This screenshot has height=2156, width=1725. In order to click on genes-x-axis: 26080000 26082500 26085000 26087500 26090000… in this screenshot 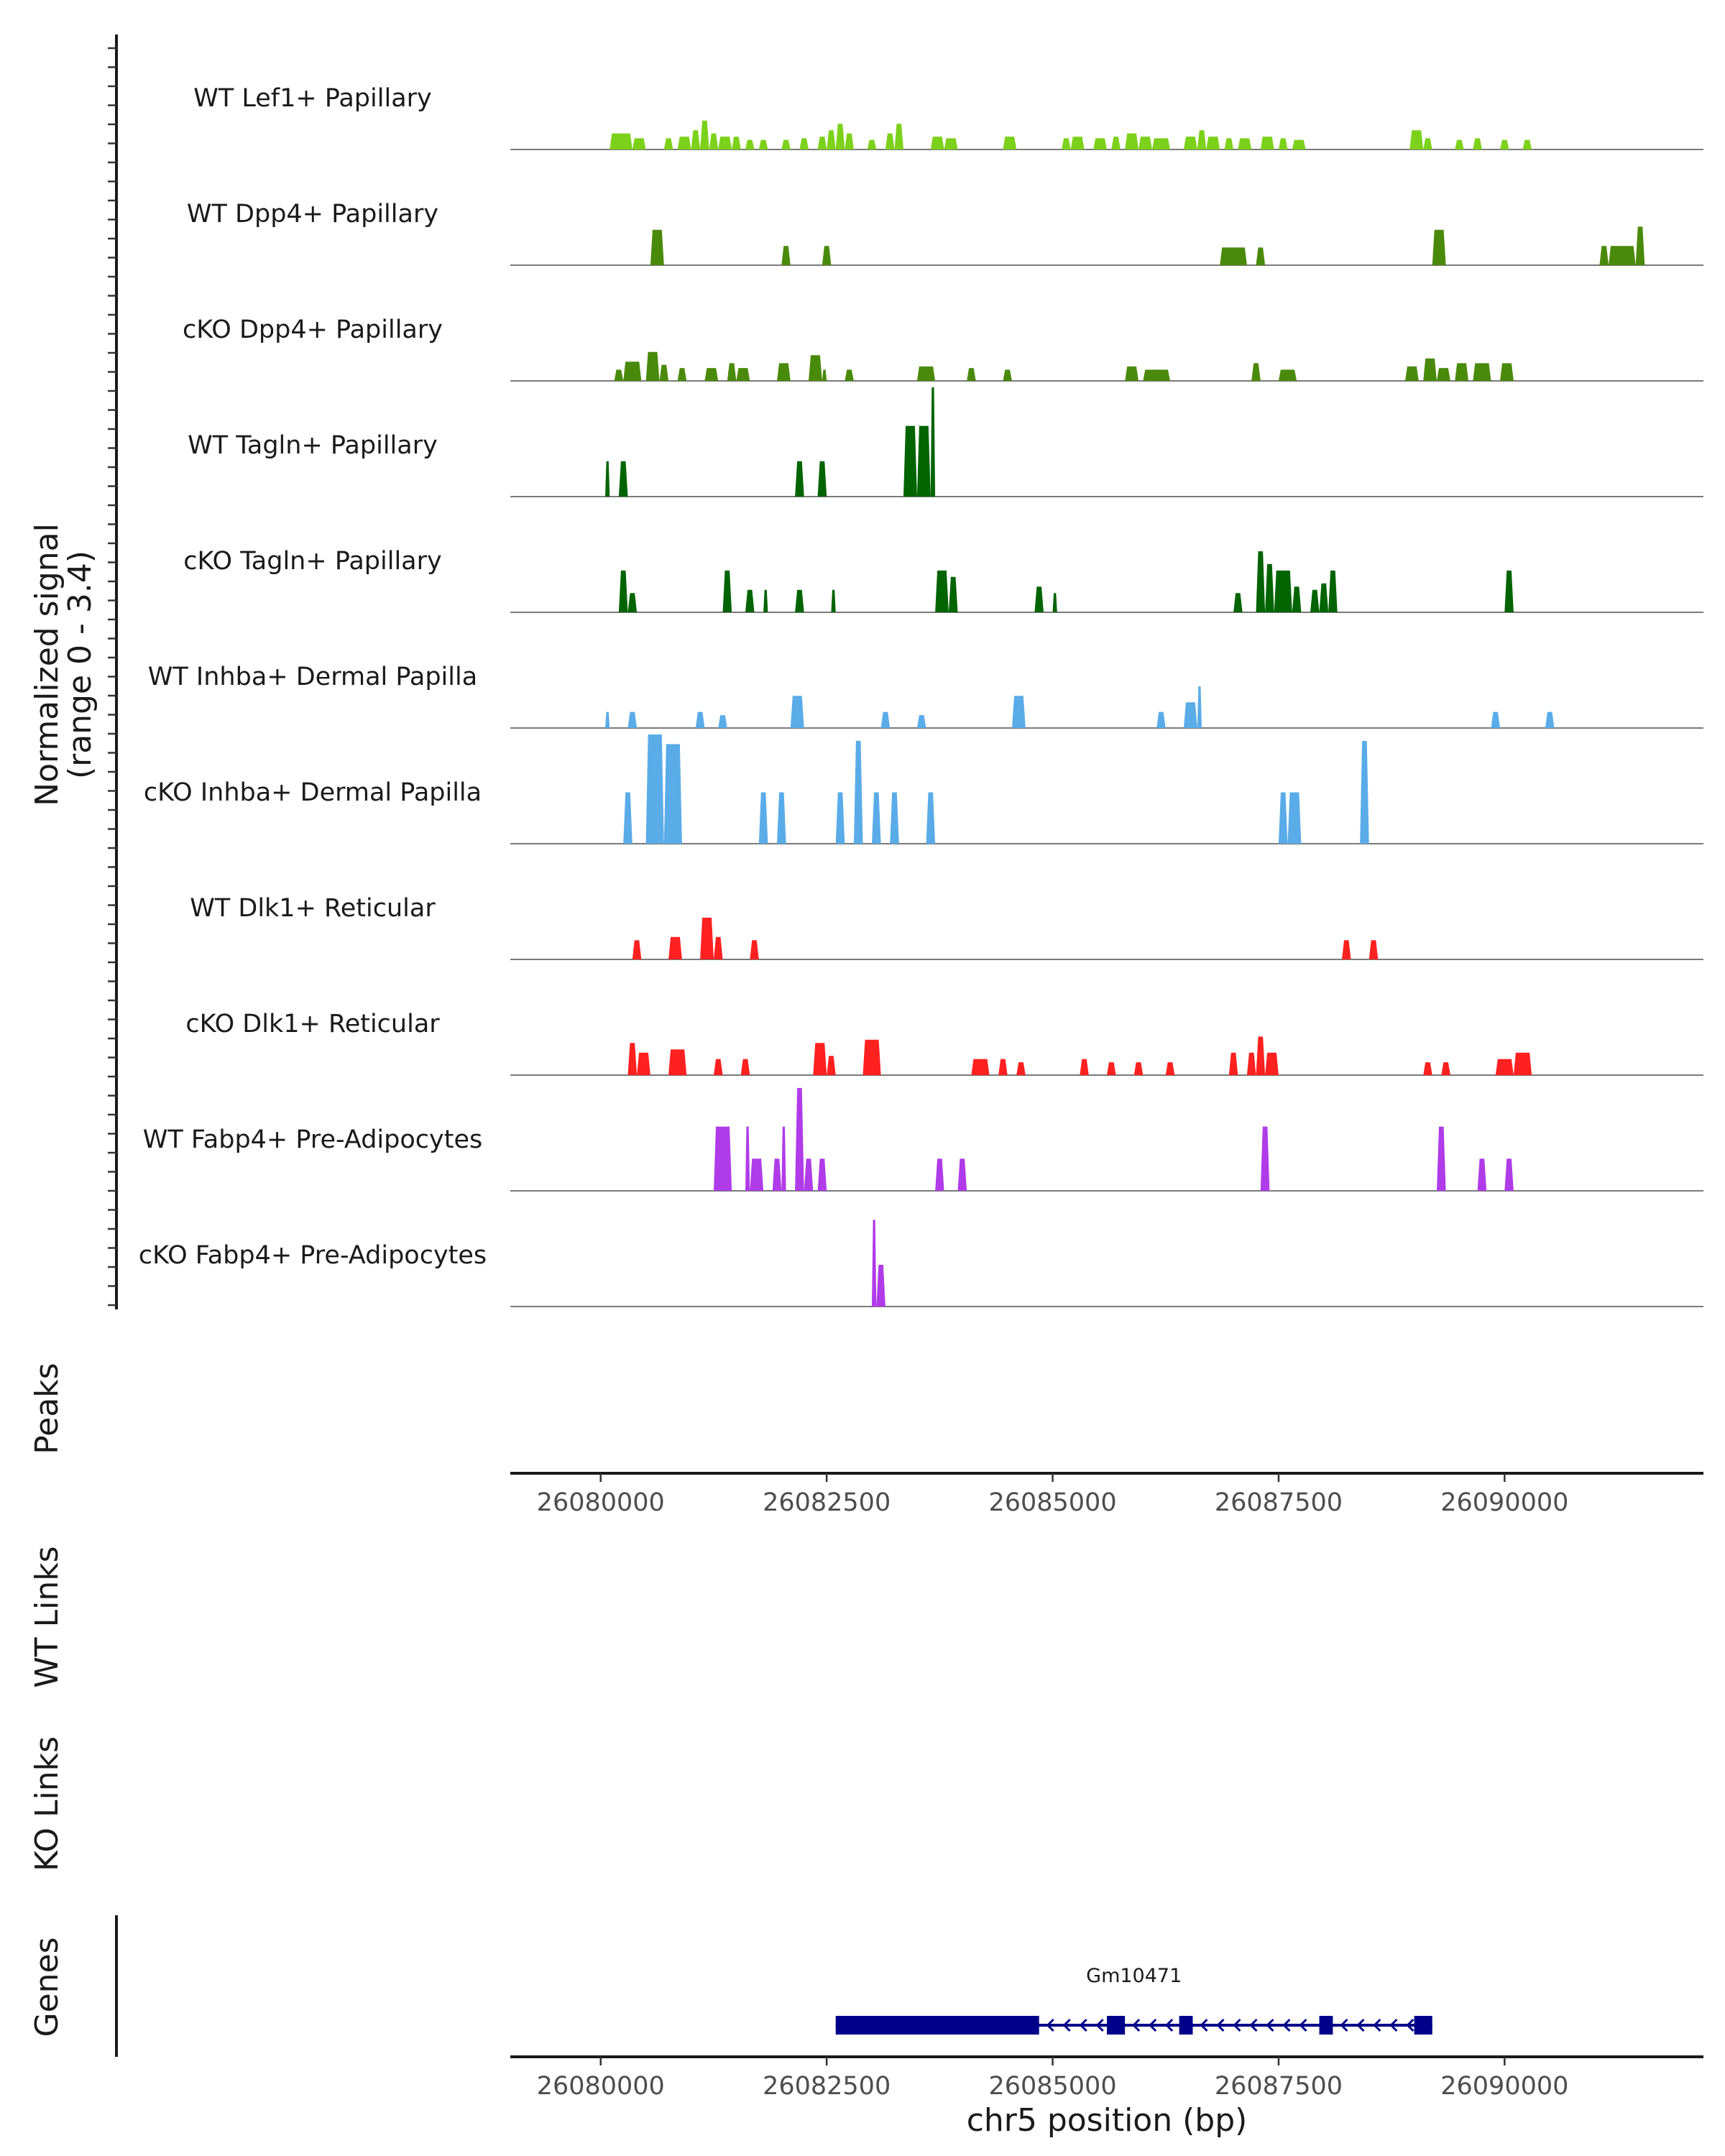, I will do `click(1106, 2097)`.